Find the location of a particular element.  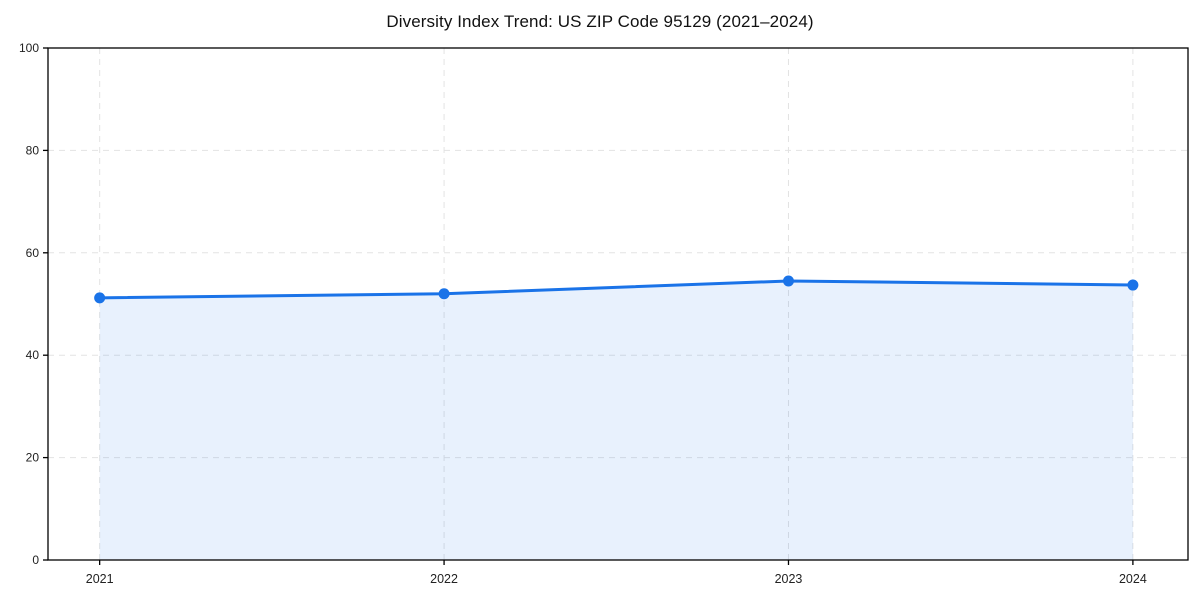

y-tick-label: 80 is located at coordinates (33, 150).